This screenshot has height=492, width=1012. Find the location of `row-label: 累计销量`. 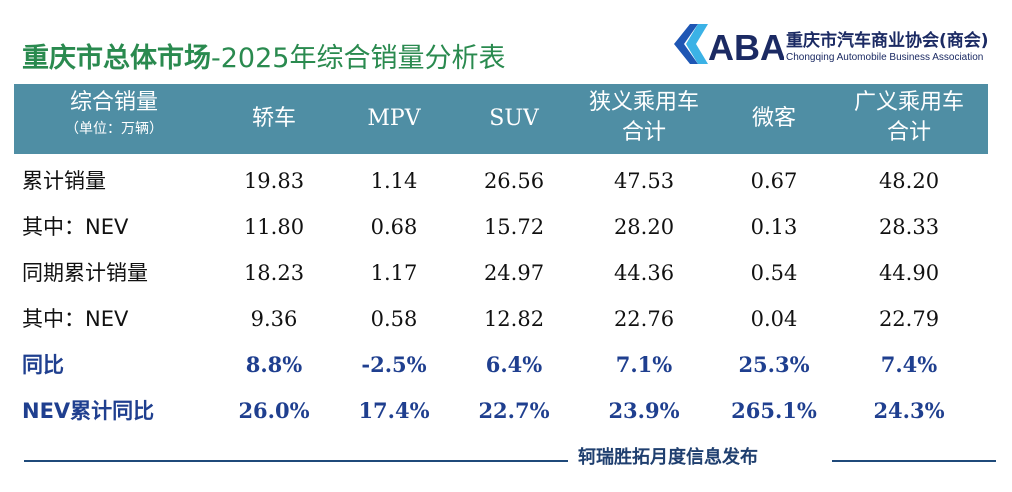

row-label: 累计销量 is located at coordinates (64, 181).